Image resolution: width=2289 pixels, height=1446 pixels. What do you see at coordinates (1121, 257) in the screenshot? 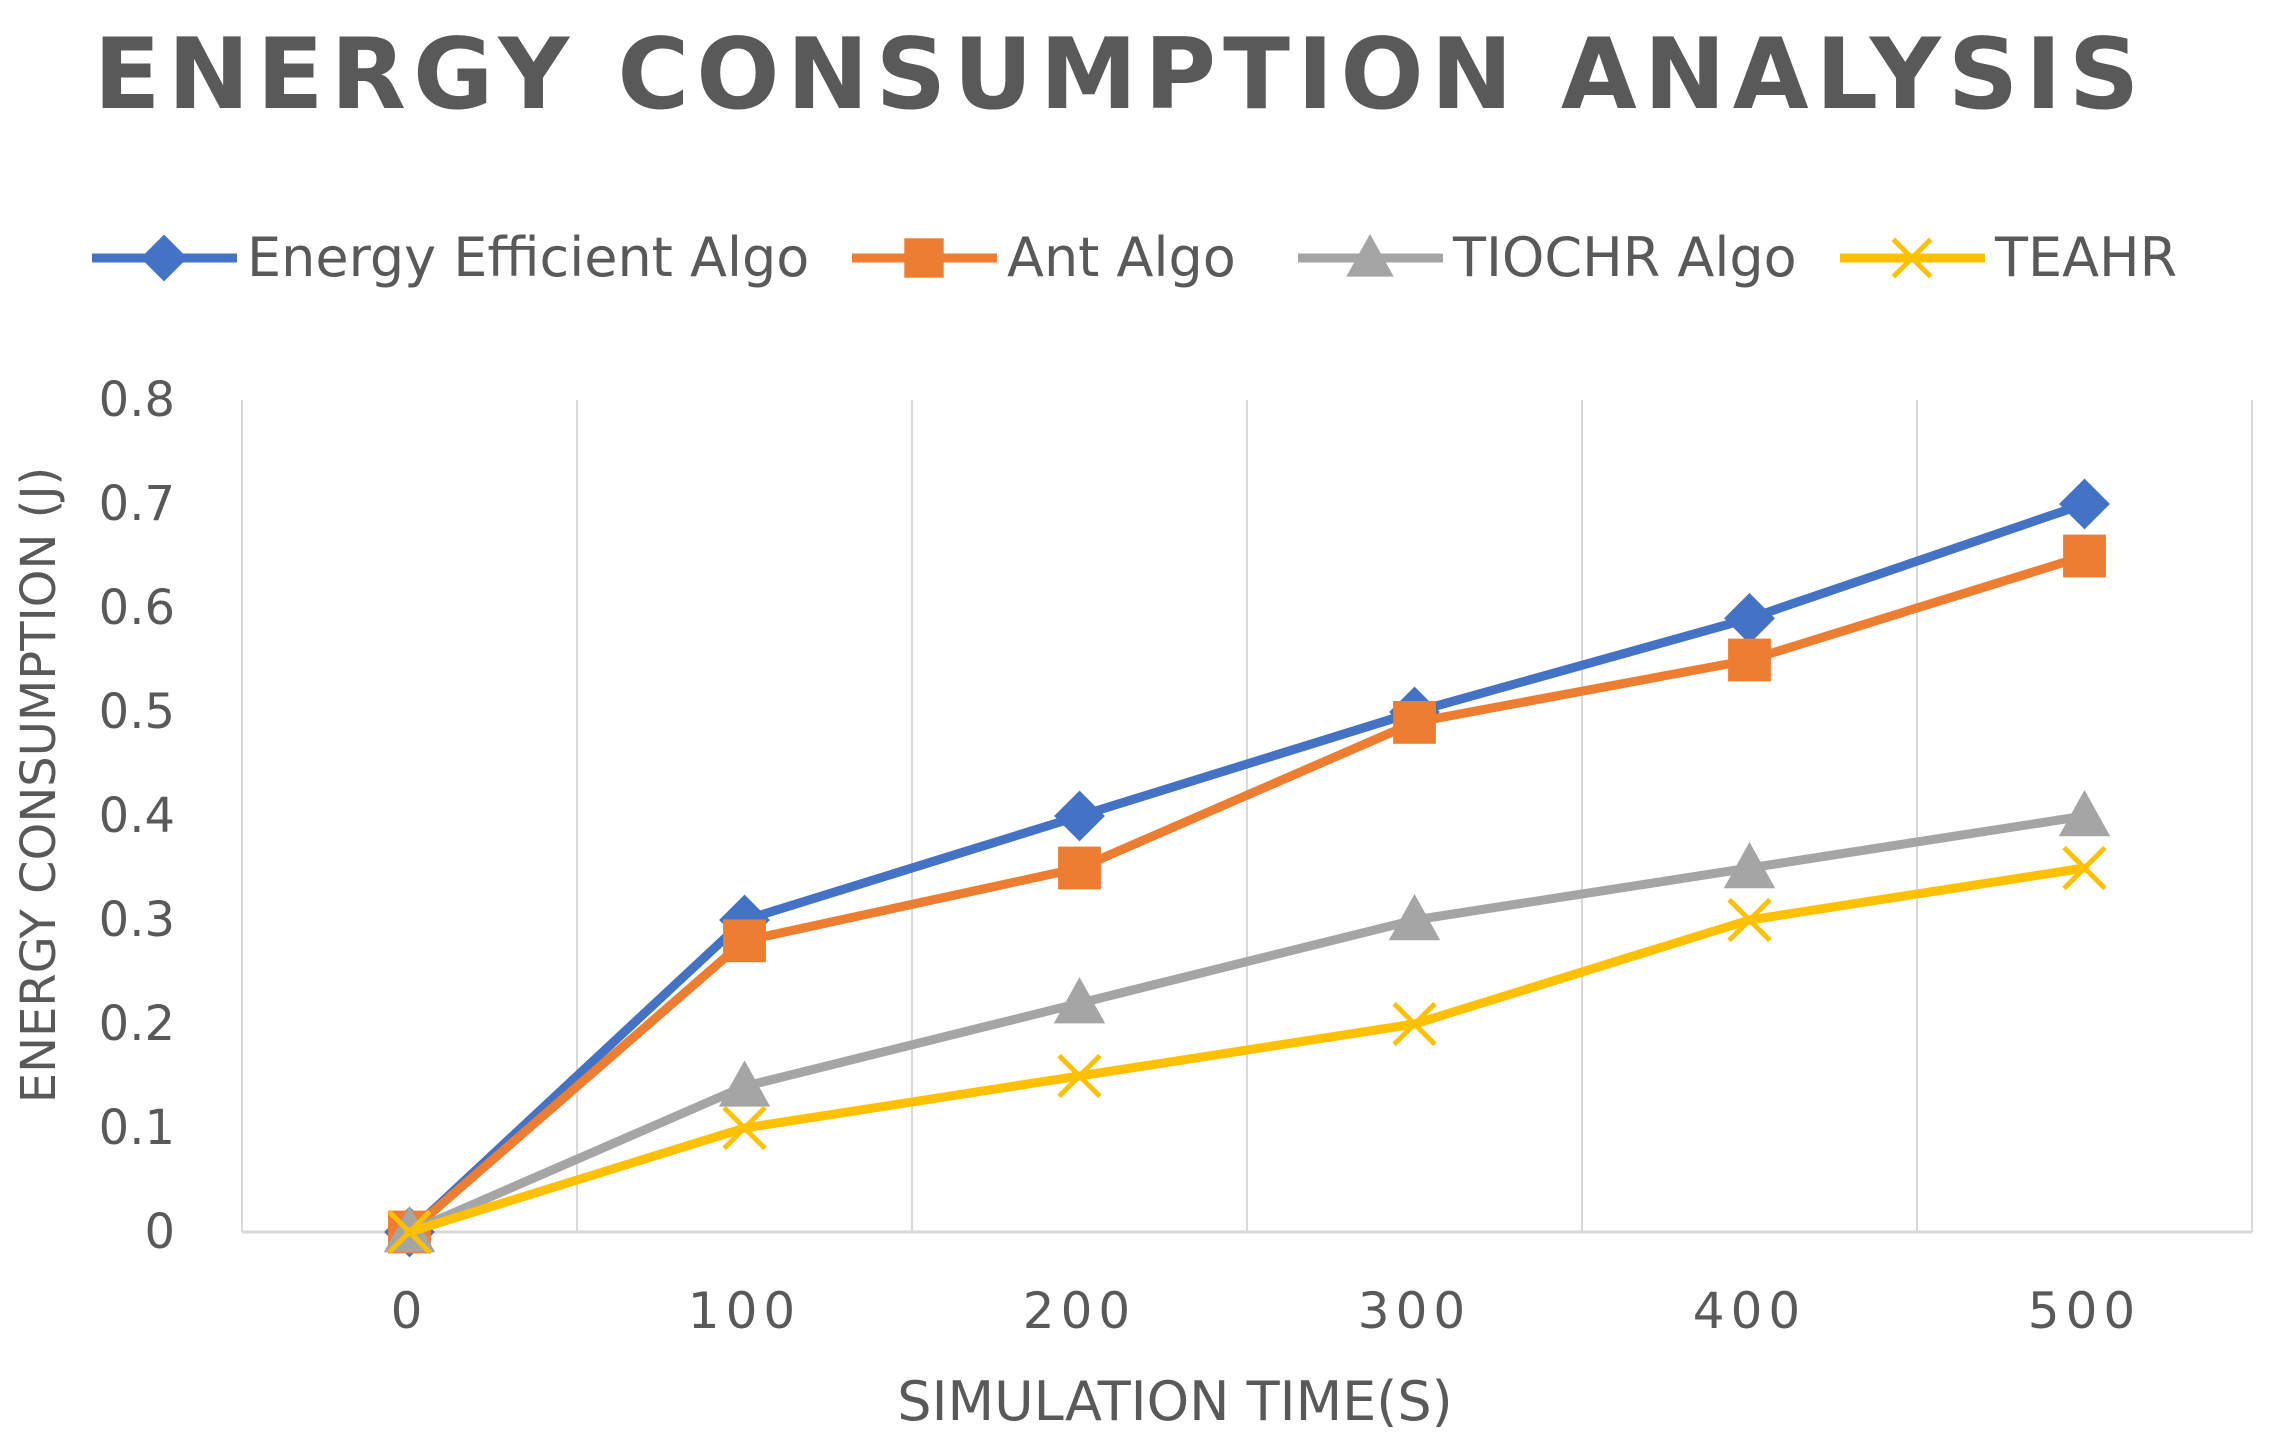
I see `legend-label: Ant Algo` at bounding box center [1121, 257].